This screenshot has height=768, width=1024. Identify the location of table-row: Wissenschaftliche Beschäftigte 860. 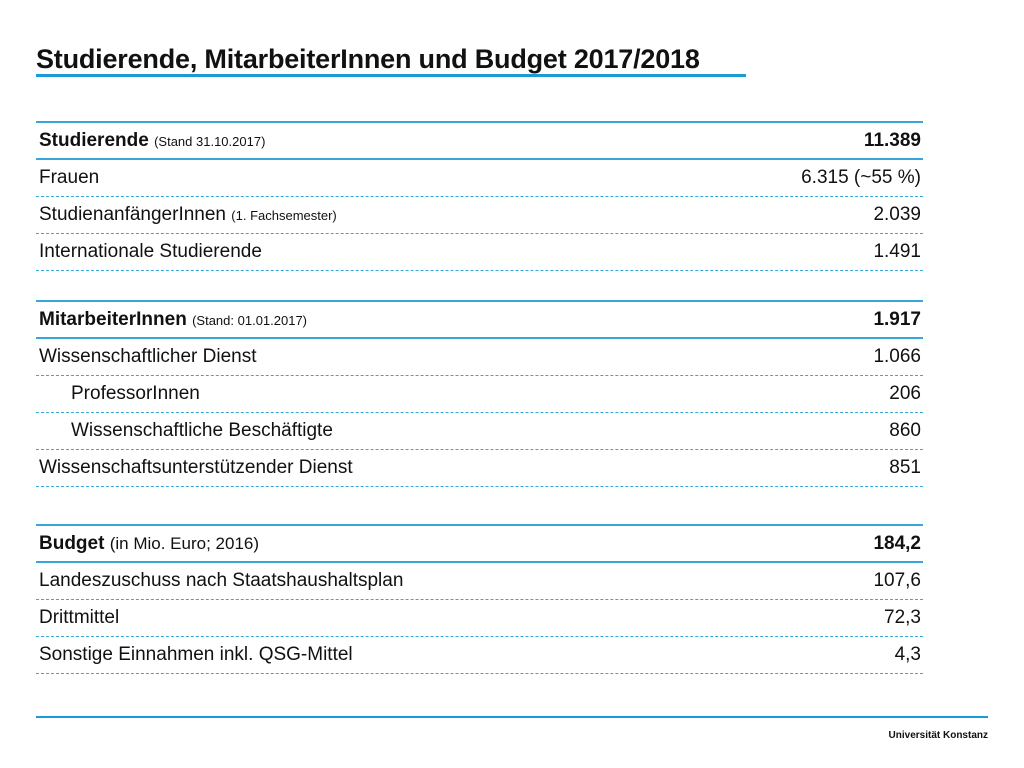
(479, 431).